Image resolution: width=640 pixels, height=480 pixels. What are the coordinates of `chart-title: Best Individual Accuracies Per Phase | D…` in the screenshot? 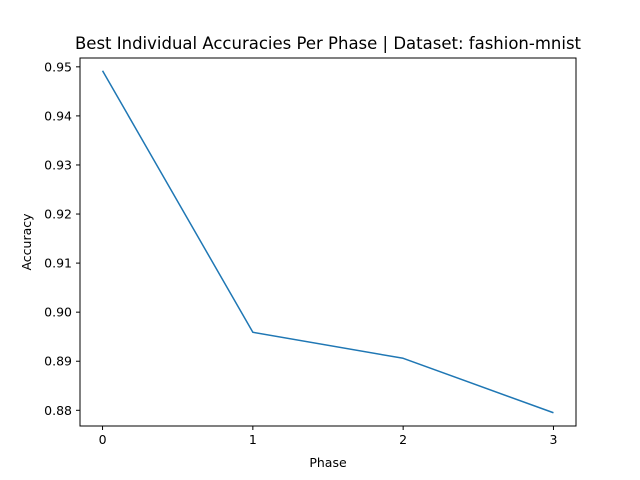 It's located at (328, 43).